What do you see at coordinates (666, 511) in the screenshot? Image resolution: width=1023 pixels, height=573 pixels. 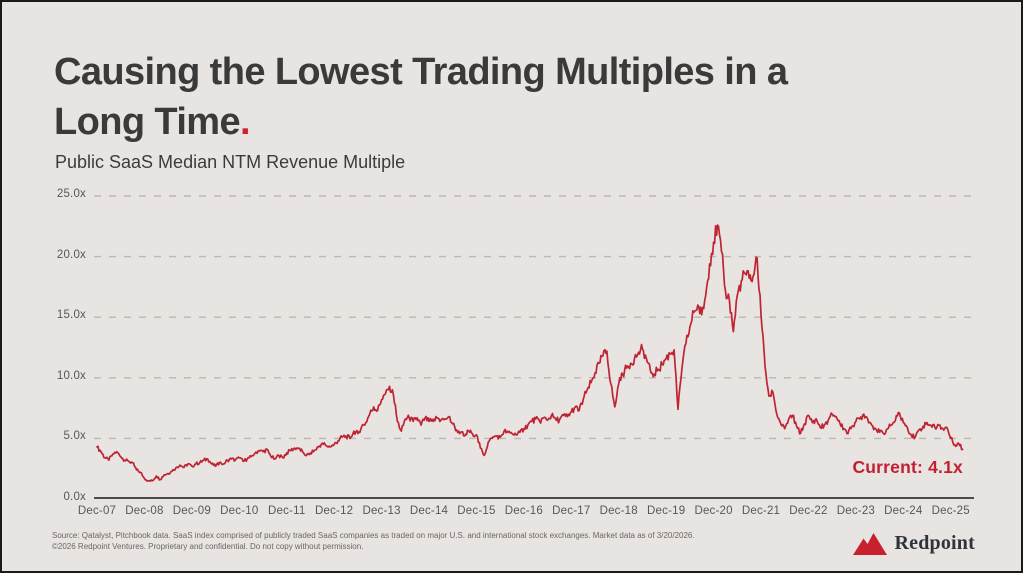 I see `x-tick-label: Dec-19` at bounding box center [666, 511].